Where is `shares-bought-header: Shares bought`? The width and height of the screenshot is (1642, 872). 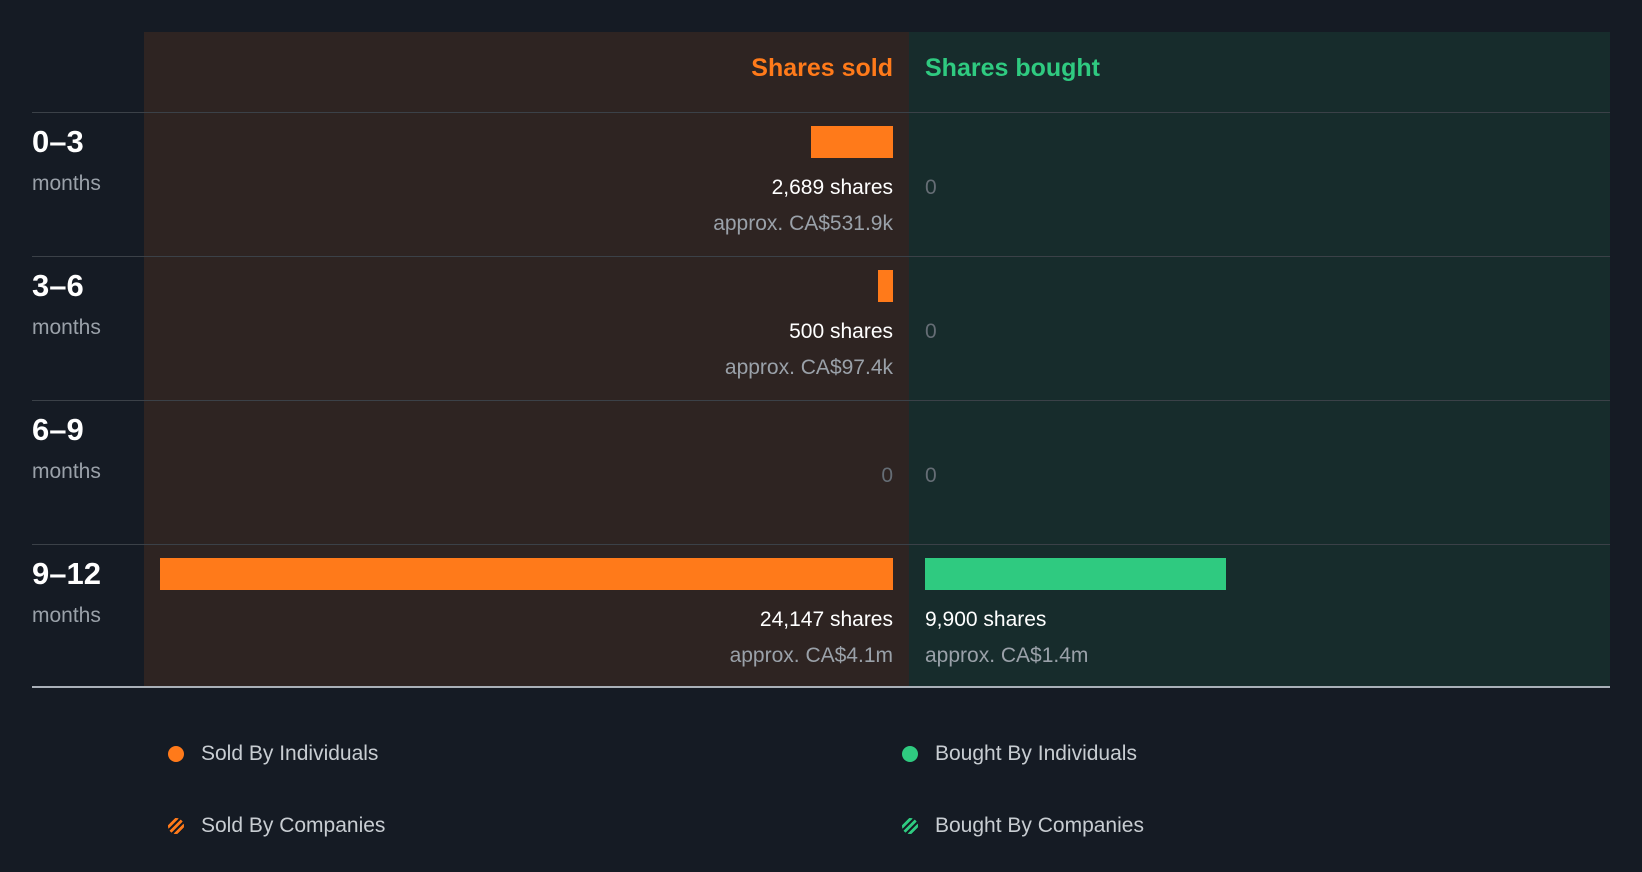
shares-bought-header: Shares bought is located at coordinates (1013, 68).